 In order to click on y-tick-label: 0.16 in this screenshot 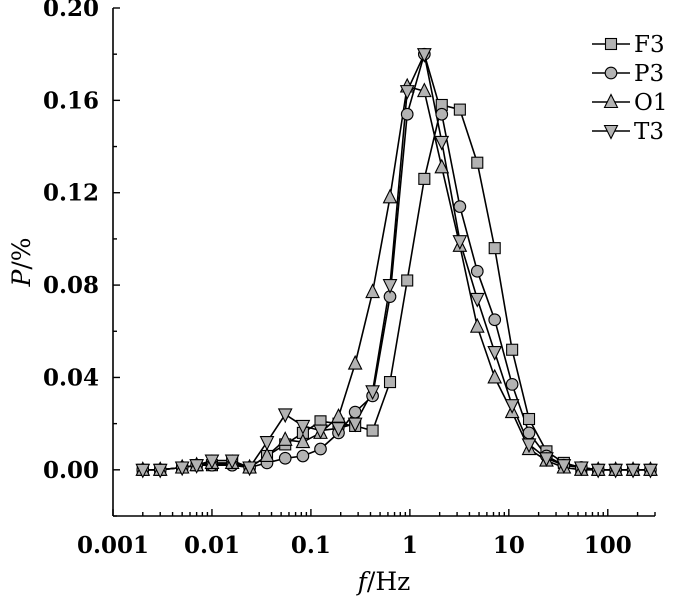, I will do `click(71, 100)`.